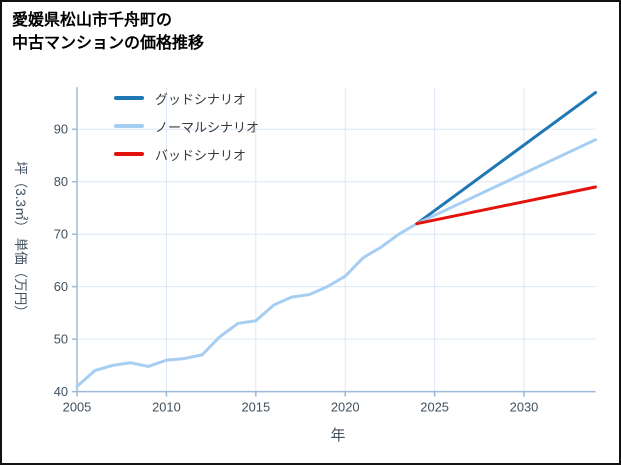  Describe the element at coordinates (108, 44) in the screenshot. I see `chart-title-line2: 中古マンションの価格推移` at that location.